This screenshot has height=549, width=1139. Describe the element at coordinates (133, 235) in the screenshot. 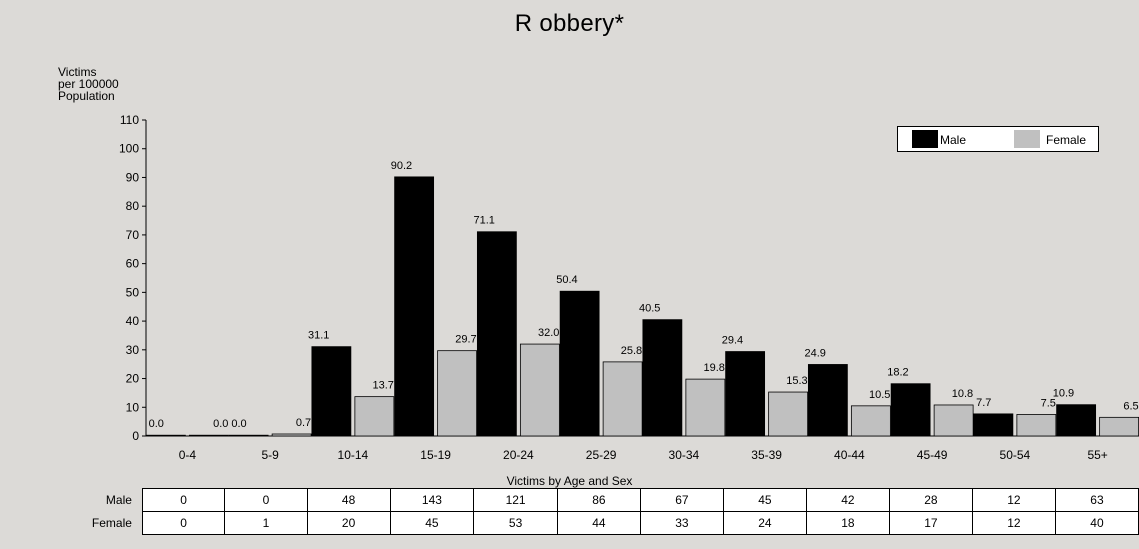

I see `y-tick-label: 70` at that location.